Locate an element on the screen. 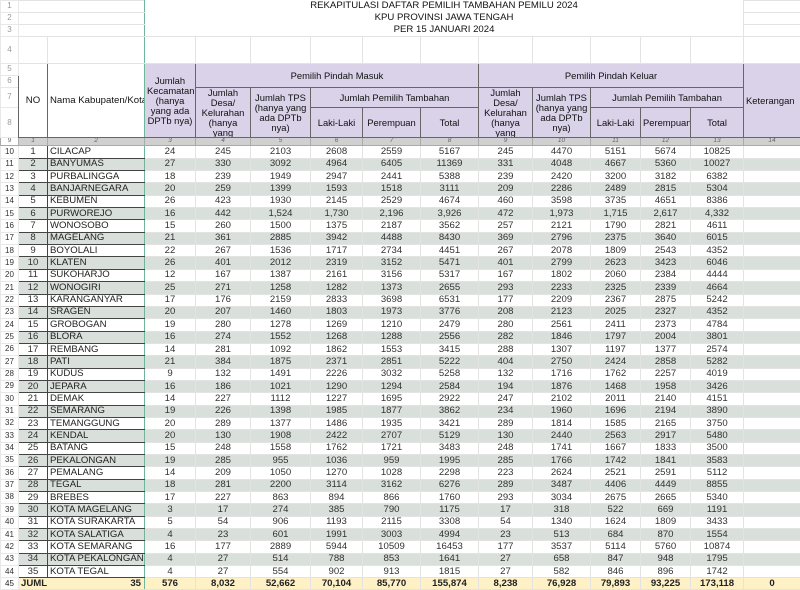  cell-value: 1536 is located at coordinates (281, 251).